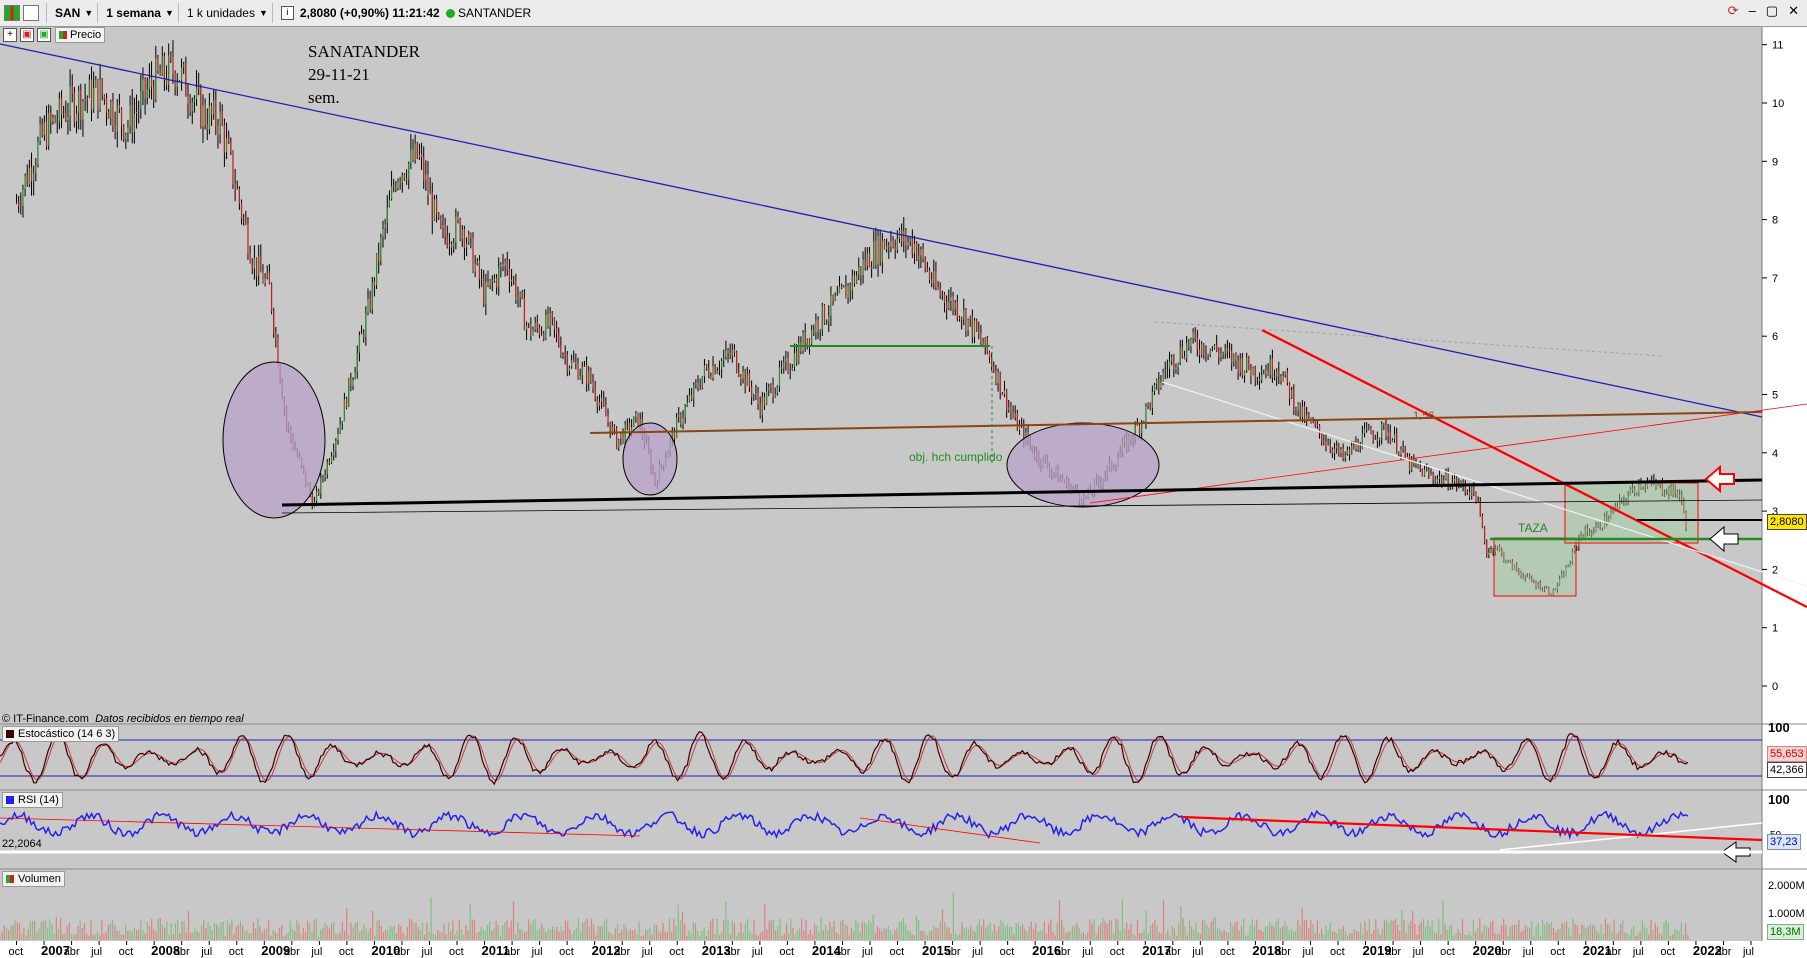 This screenshot has width=1807, height=958. I want to click on x-tick-label: 2009, so click(275, 950).